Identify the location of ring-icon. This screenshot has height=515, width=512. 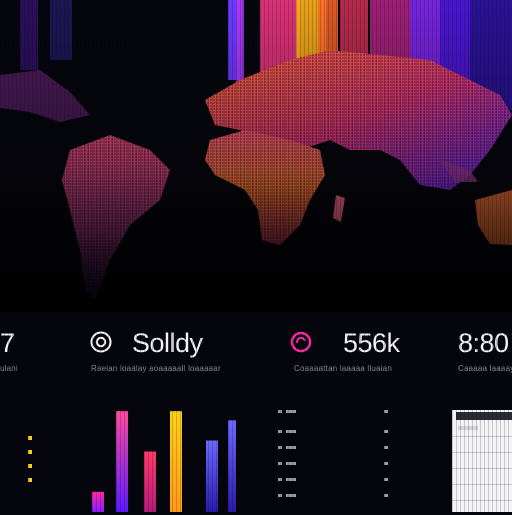
(301, 342).